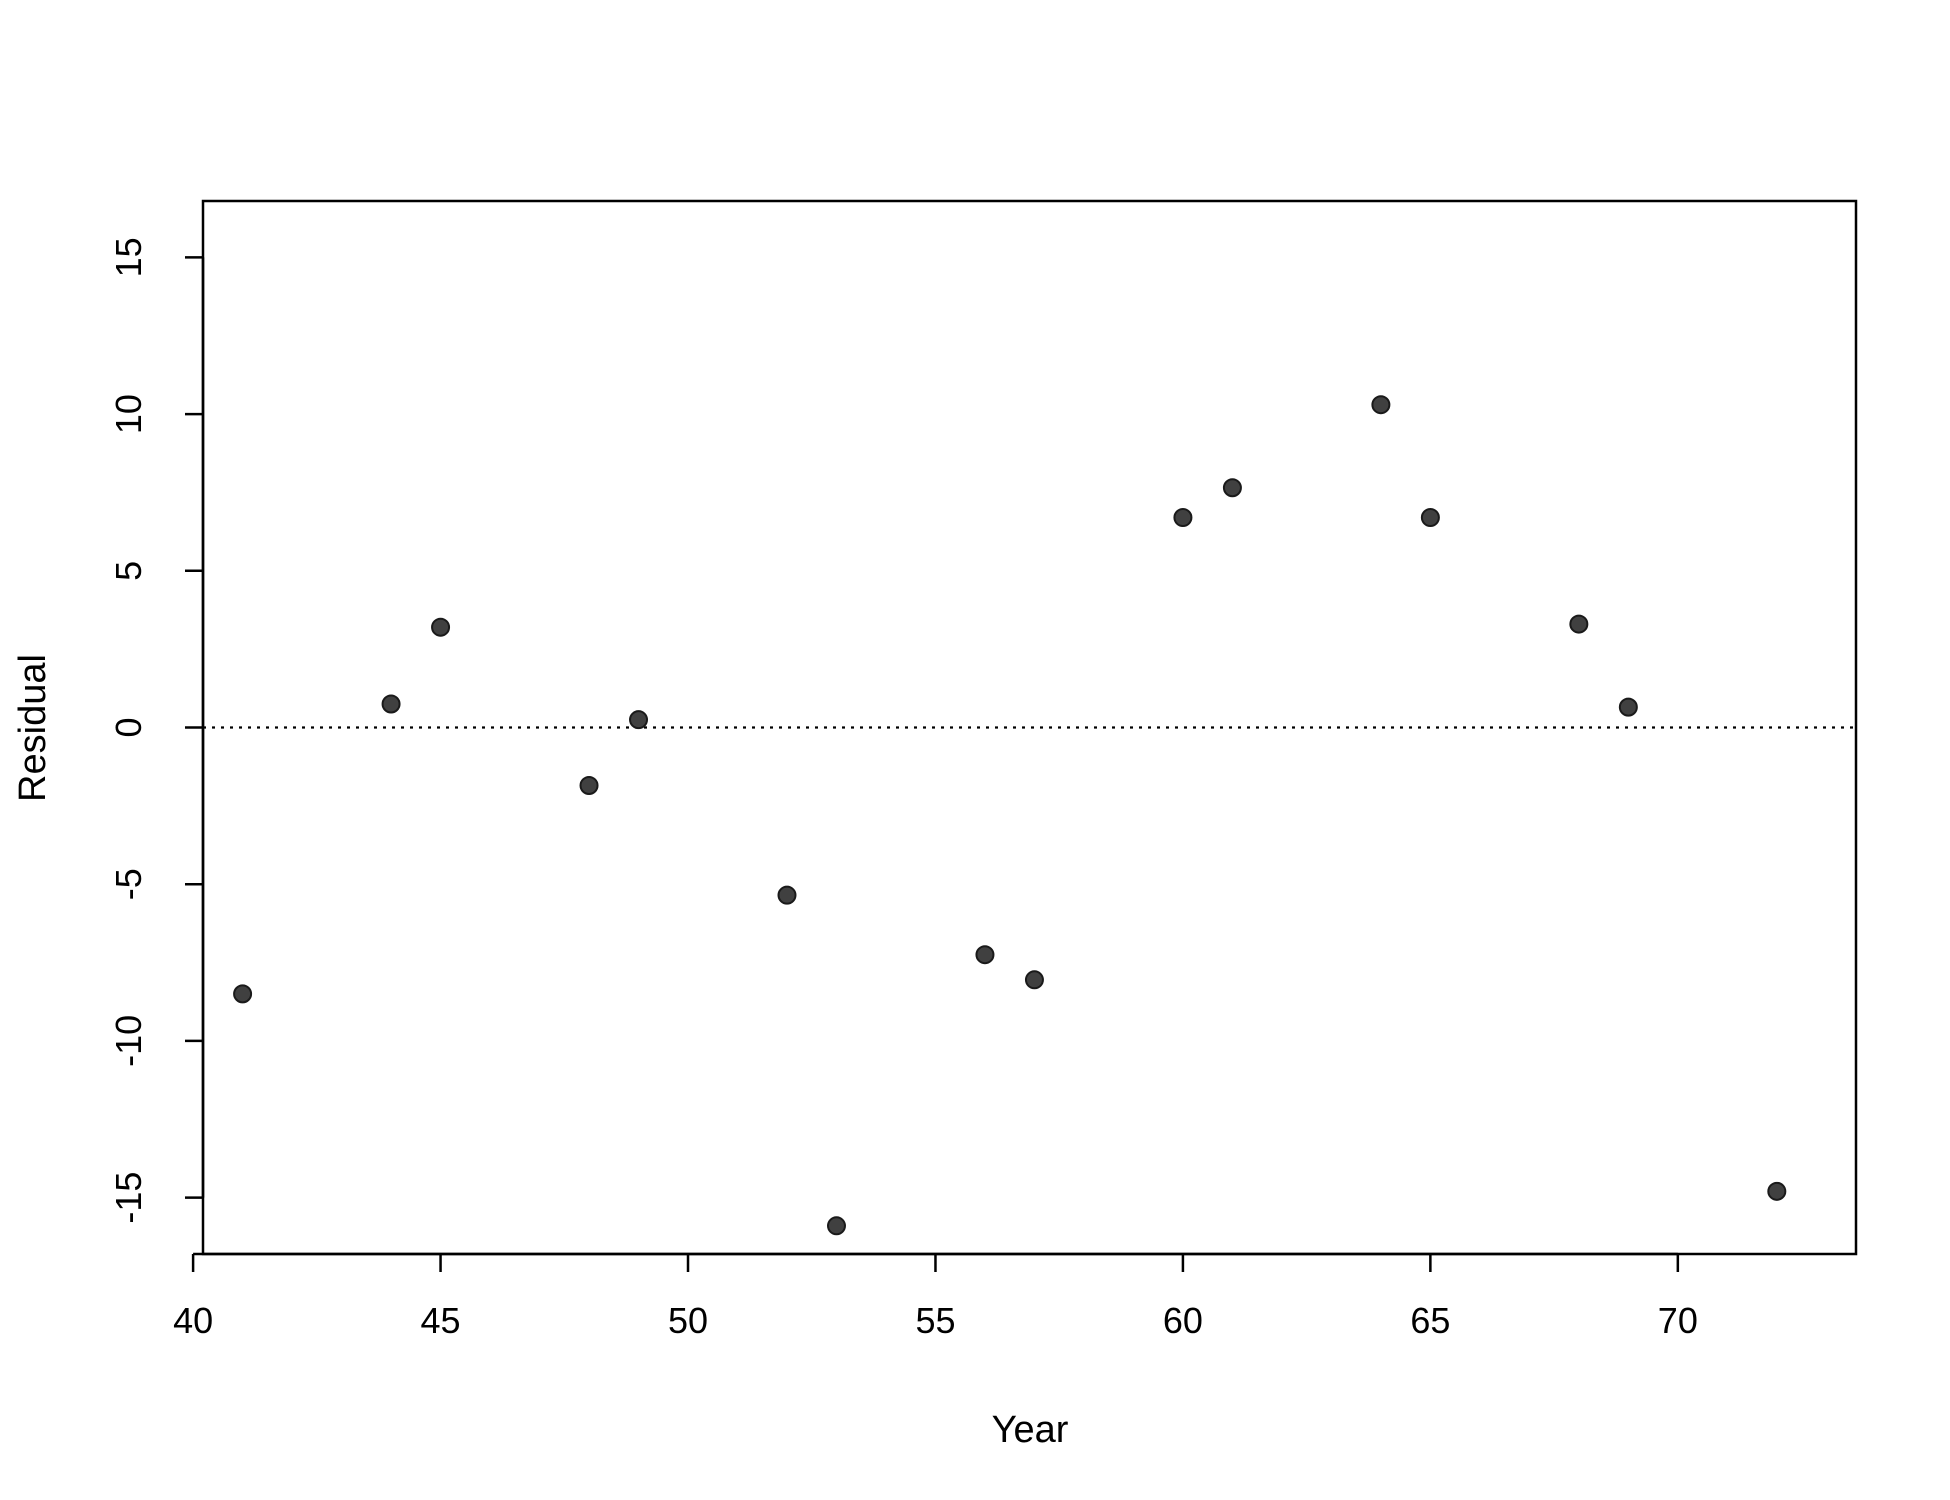 Image resolution: width=1950 pixels, height=1500 pixels. What do you see at coordinates (1183, 1320) in the screenshot?
I see `x-tick-label: 60` at bounding box center [1183, 1320].